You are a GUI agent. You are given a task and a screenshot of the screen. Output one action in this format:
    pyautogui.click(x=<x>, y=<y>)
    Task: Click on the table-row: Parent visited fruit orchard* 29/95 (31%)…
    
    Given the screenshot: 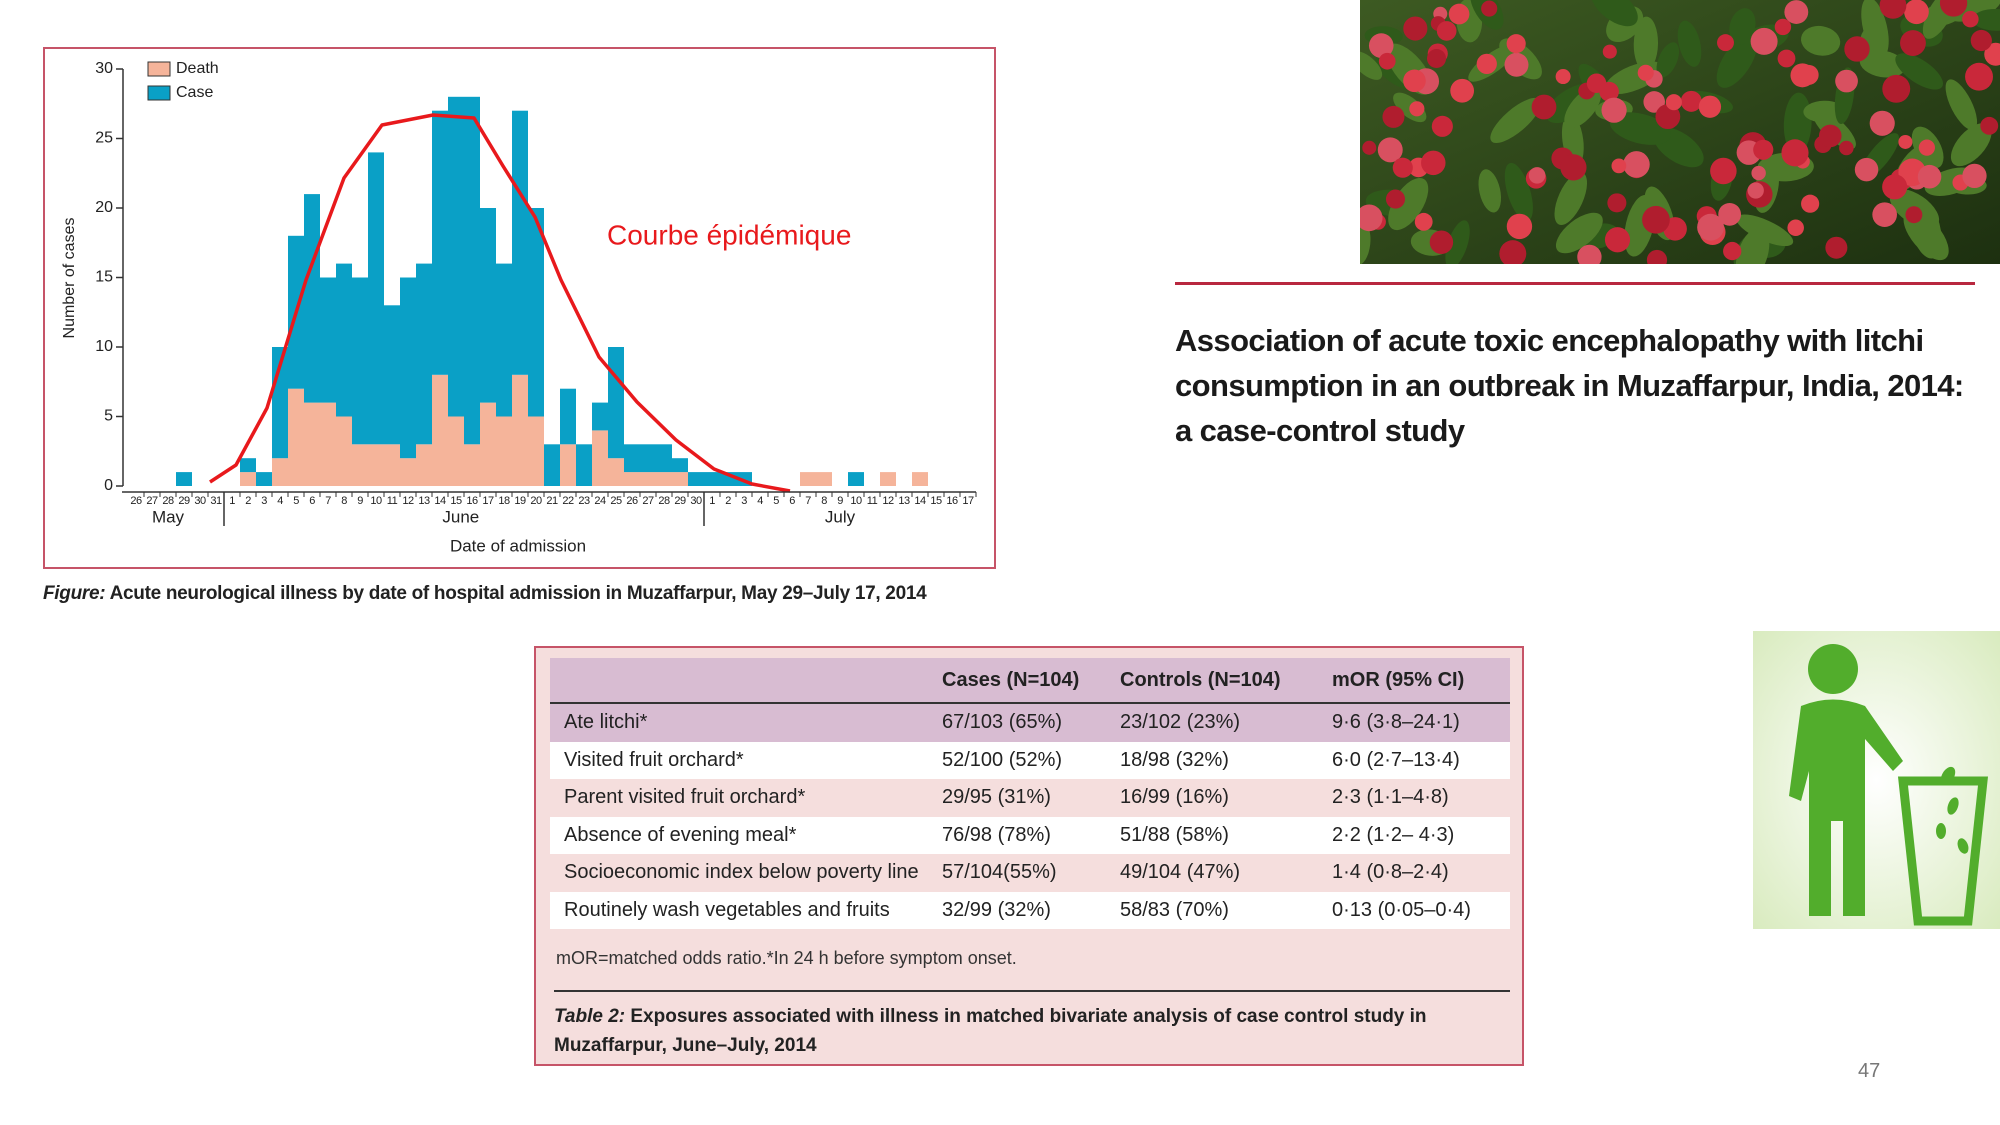 What is the action you would take?
    pyautogui.click(x=1030, y=798)
    